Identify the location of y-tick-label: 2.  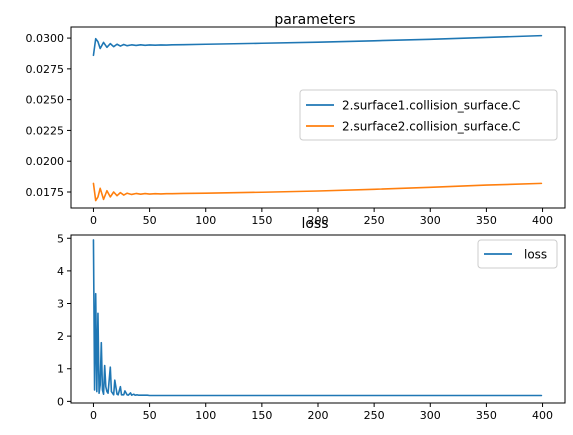
(60, 336).